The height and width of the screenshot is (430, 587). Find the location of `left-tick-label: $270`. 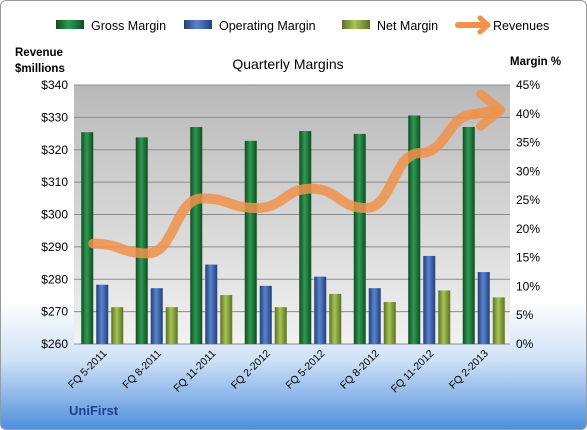

left-tick-label: $270 is located at coordinates (54, 312).